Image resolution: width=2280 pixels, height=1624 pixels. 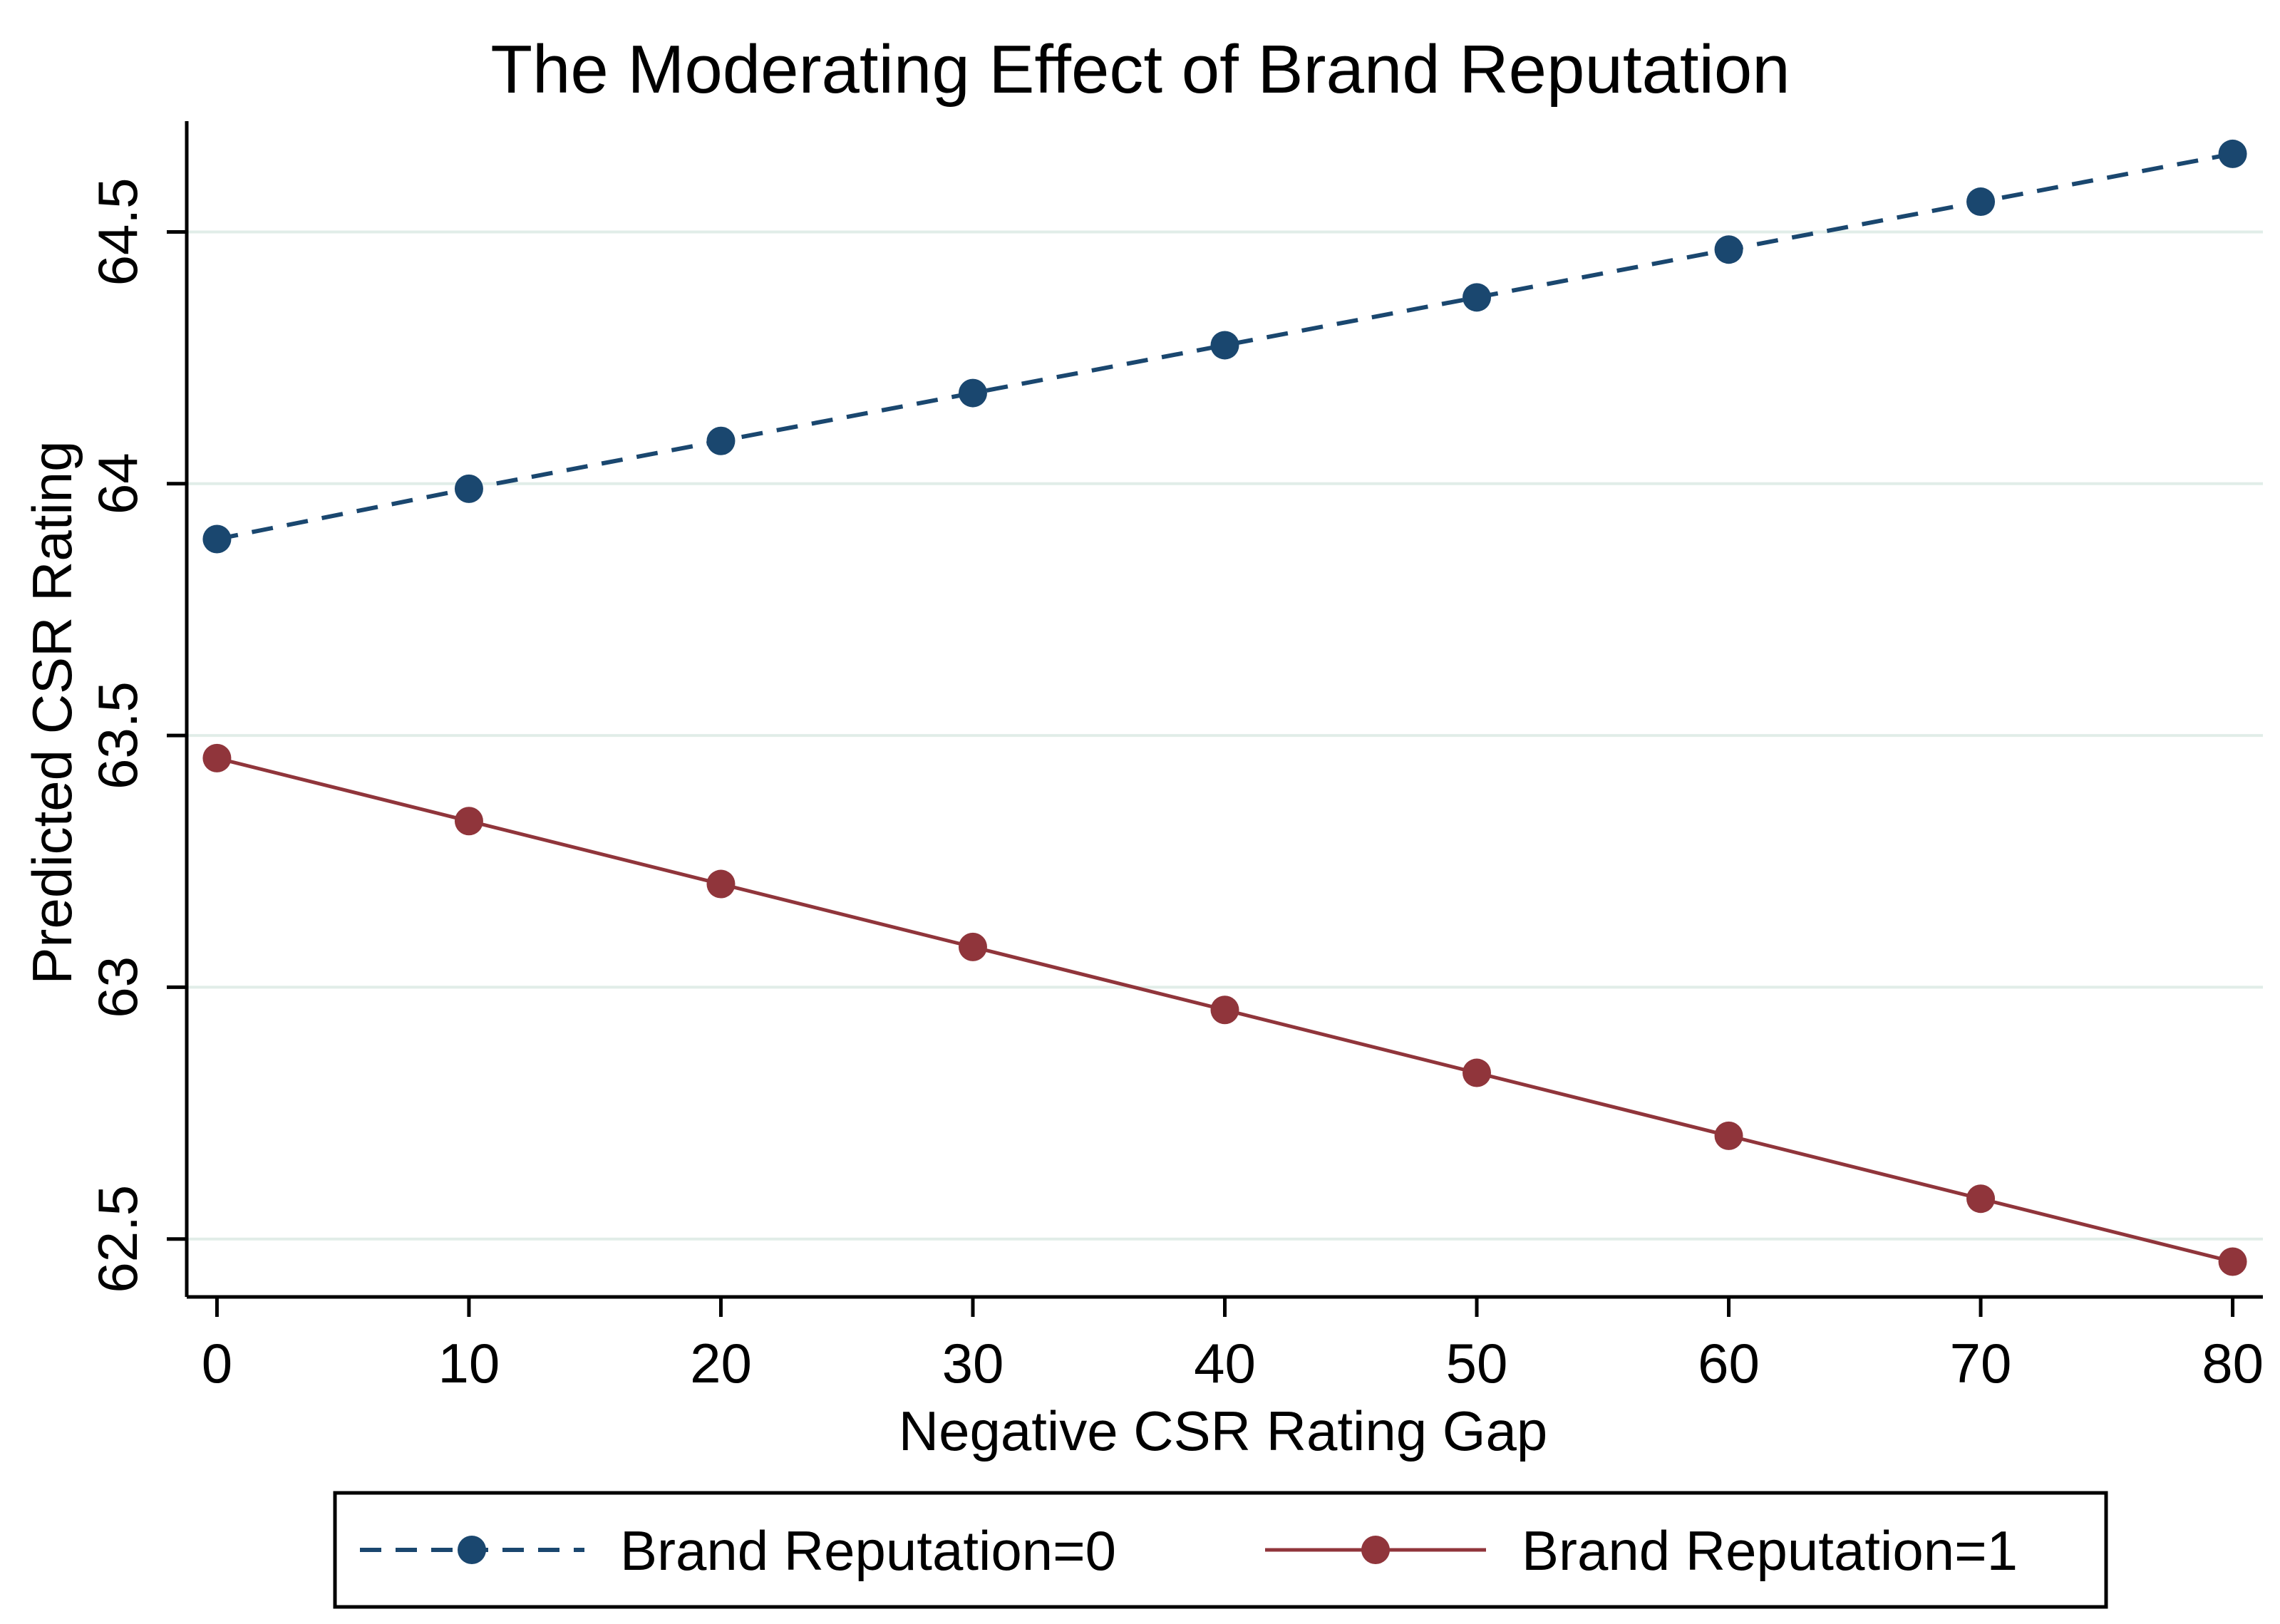 What do you see at coordinates (1477, 297) in the screenshot?
I see `data-point-brand-reputation-0-x50` at bounding box center [1477, 297].